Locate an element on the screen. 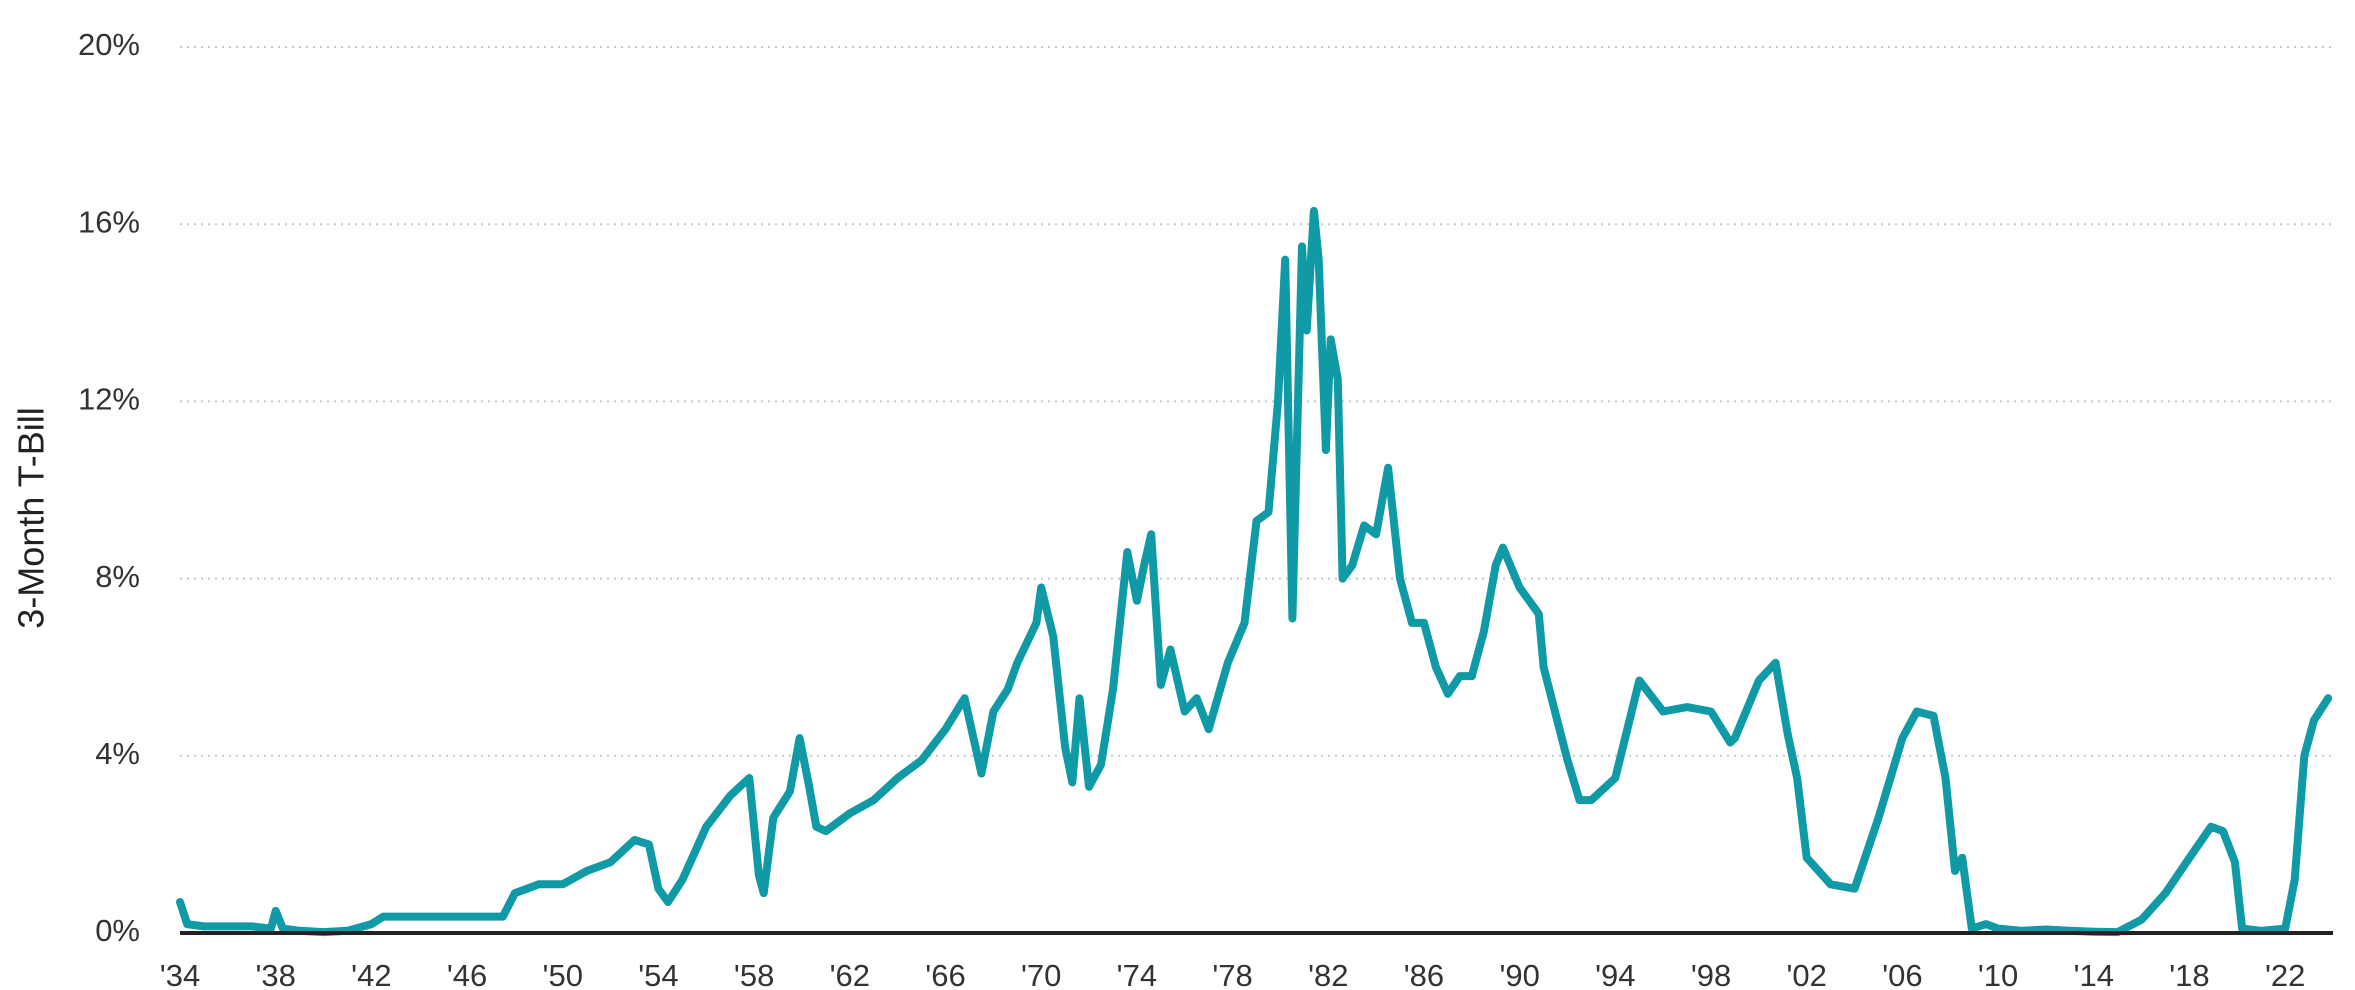 Image resolution: width=2355 pixels, height=990 pixels. x-tick-label: '54 is located at coordinates (658, 974).